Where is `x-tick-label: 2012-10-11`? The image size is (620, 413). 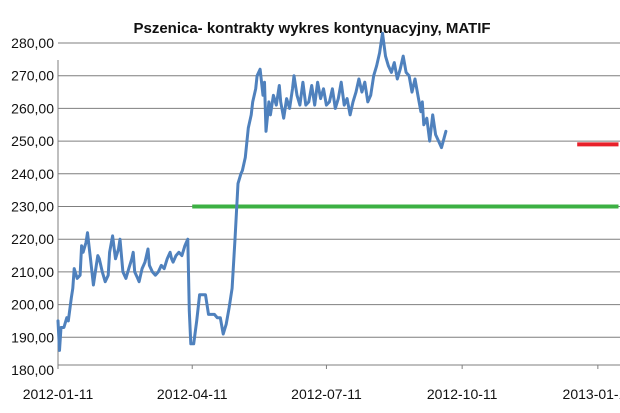 x-tick-label: 2012-10-11 is located at coordinates (462, 394).